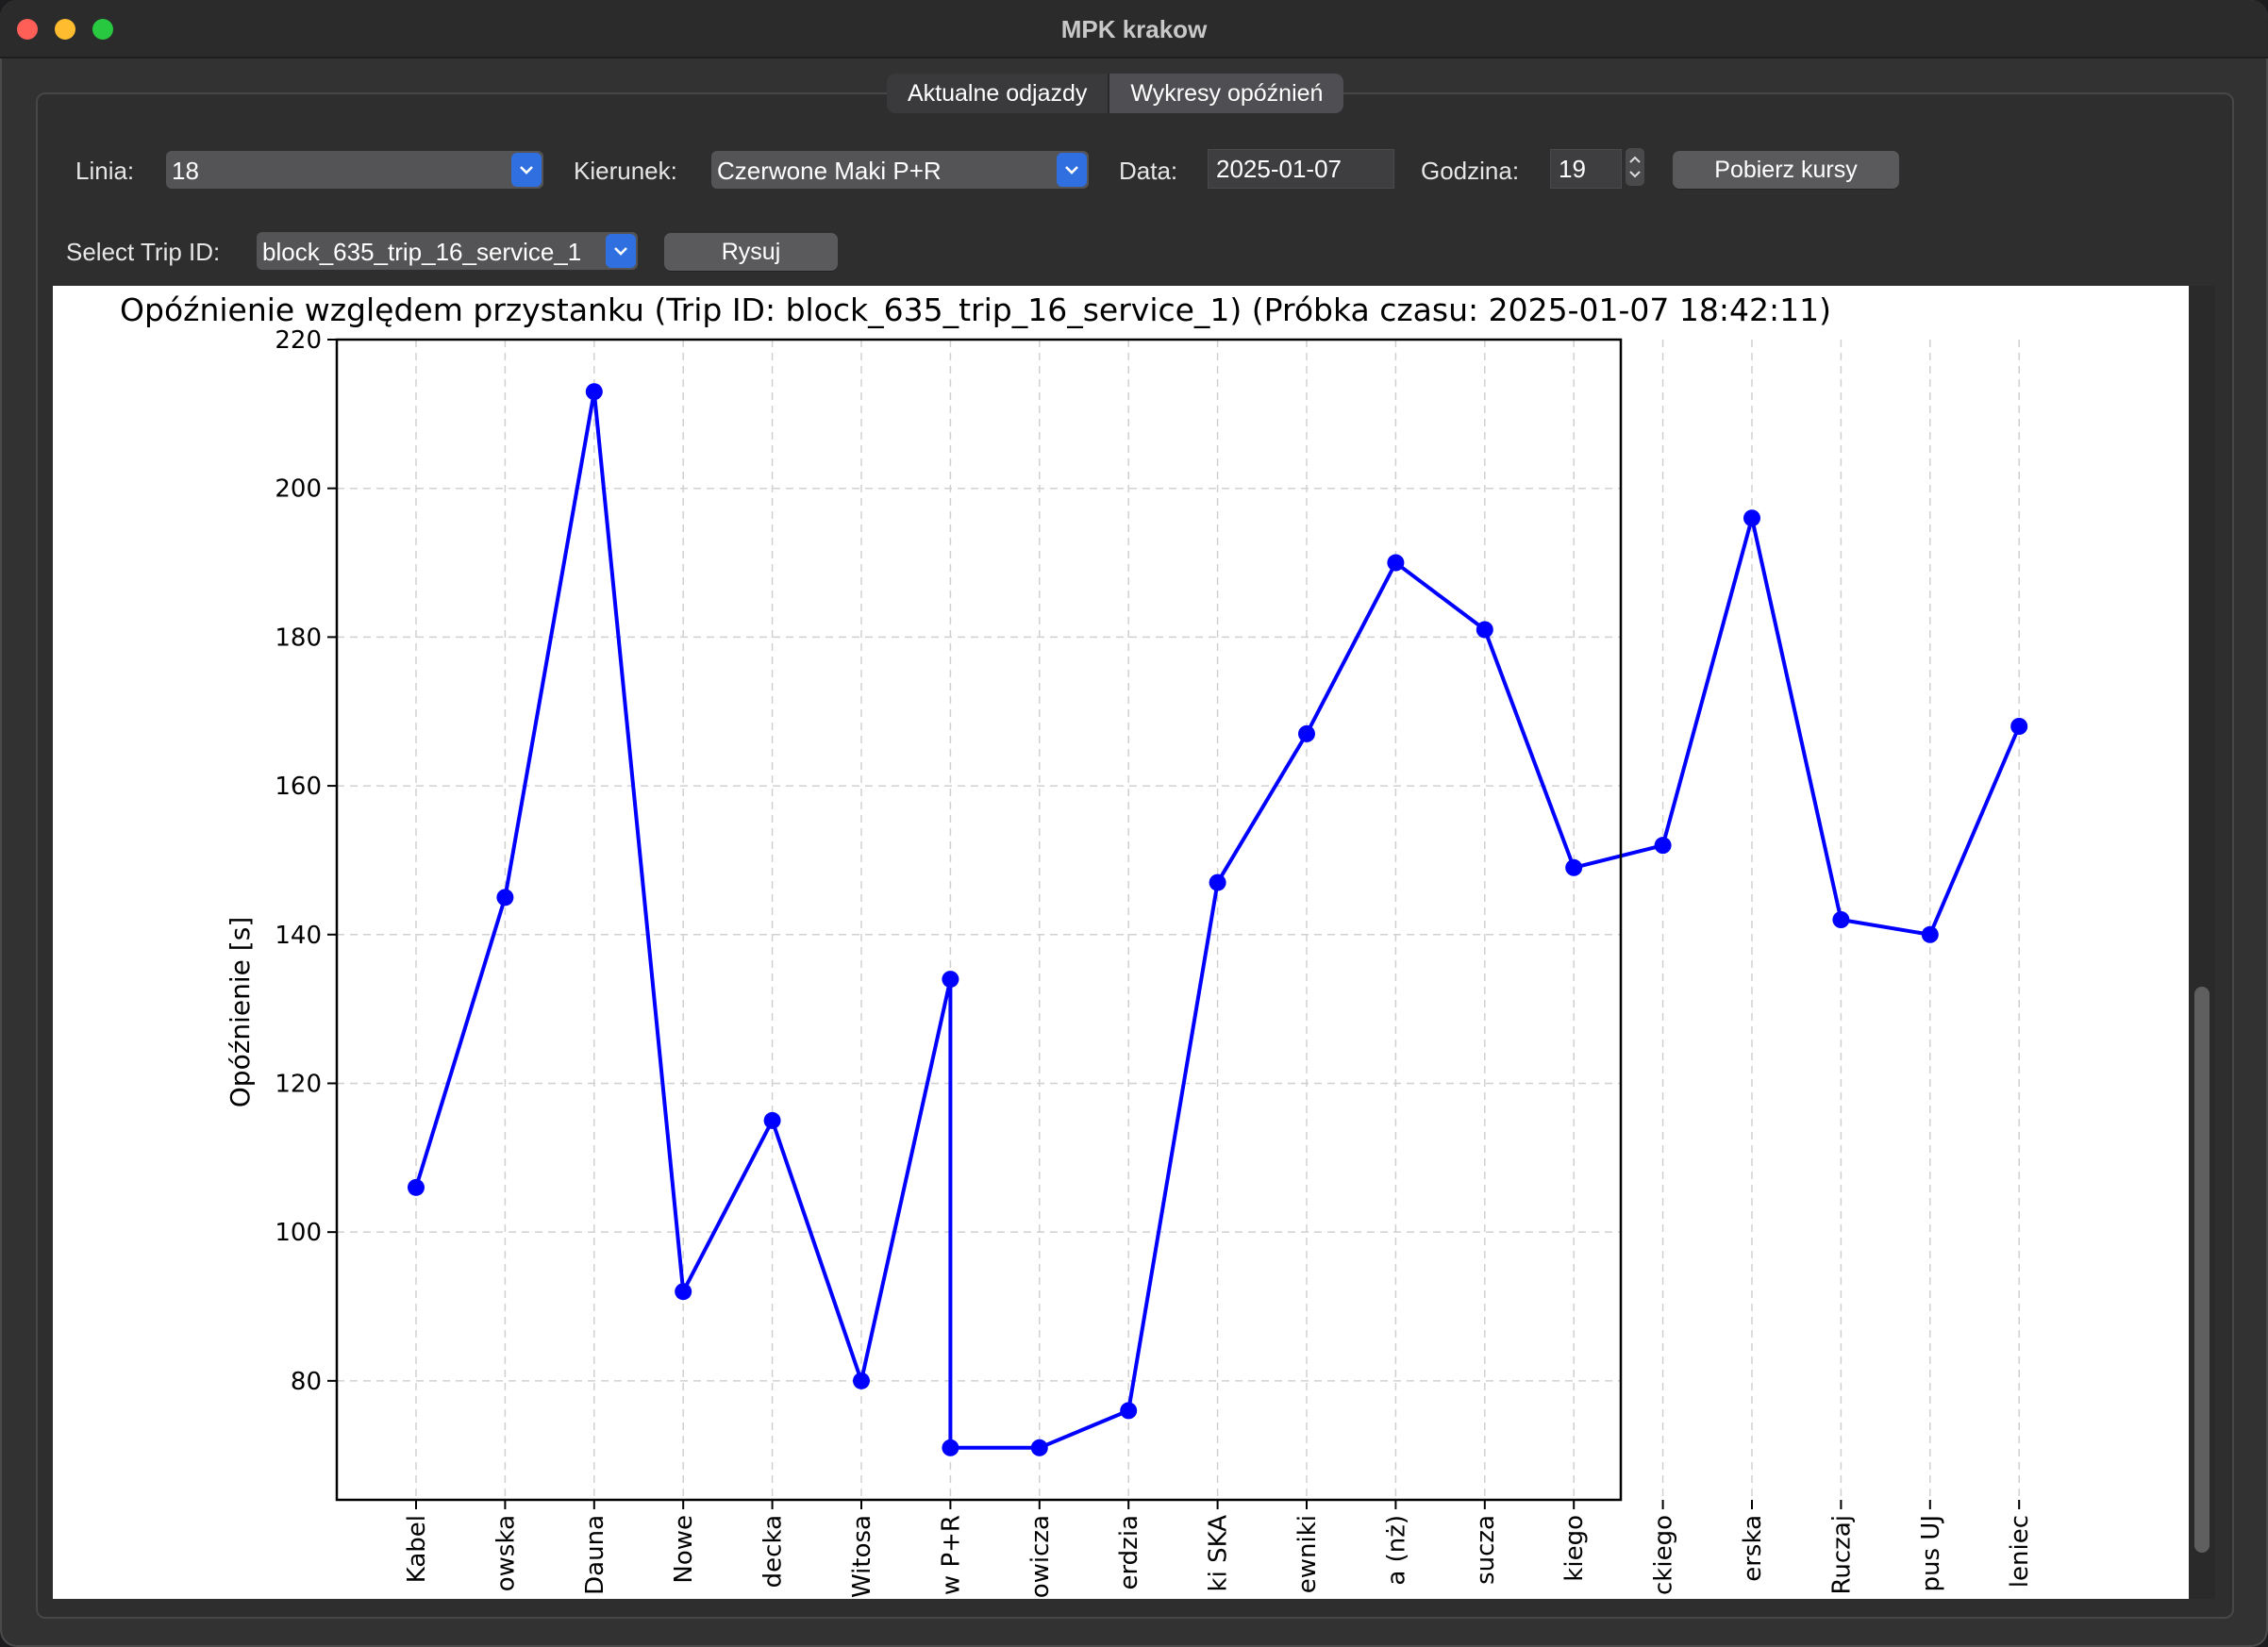 The height and width of the screenshot is (1647, 2268). Describe the element at coordinates (1040, 1557) in the screenshot. I see `x-tick-label: owicza` at that location.